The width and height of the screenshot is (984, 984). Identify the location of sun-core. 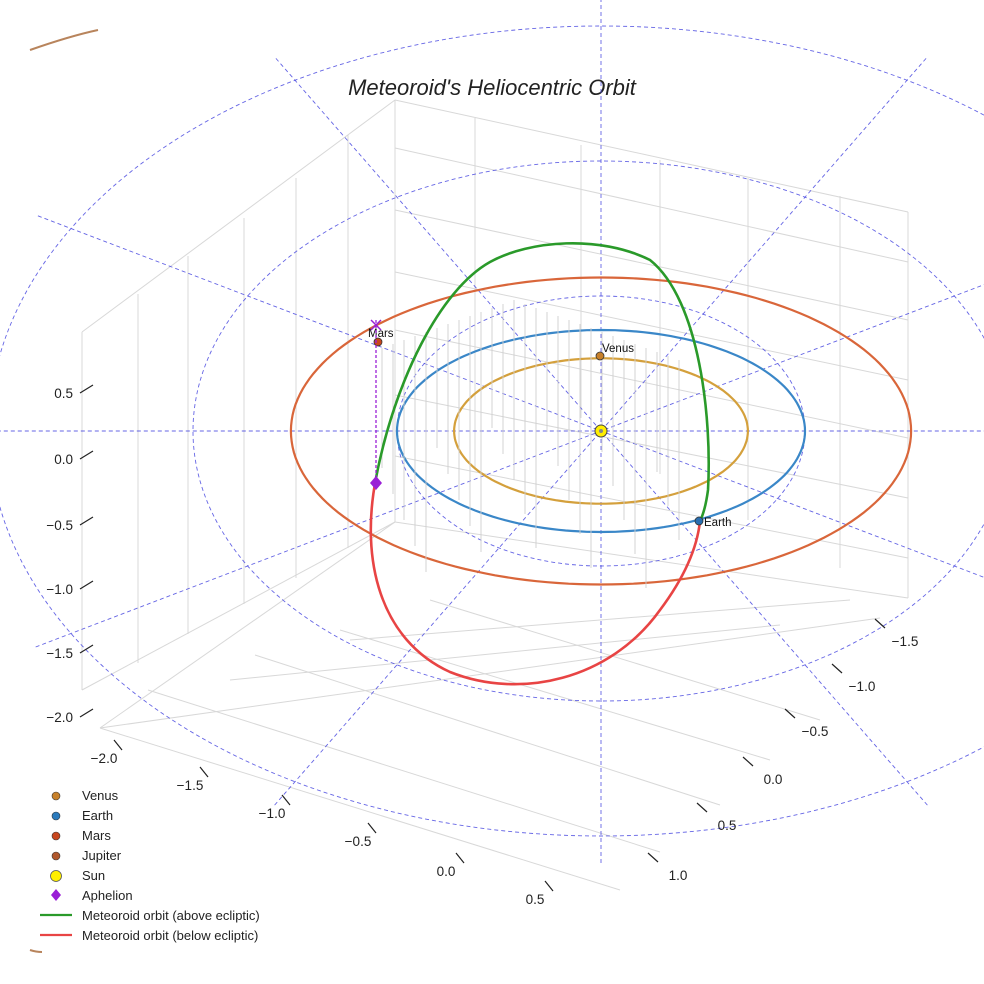
(601, 431).